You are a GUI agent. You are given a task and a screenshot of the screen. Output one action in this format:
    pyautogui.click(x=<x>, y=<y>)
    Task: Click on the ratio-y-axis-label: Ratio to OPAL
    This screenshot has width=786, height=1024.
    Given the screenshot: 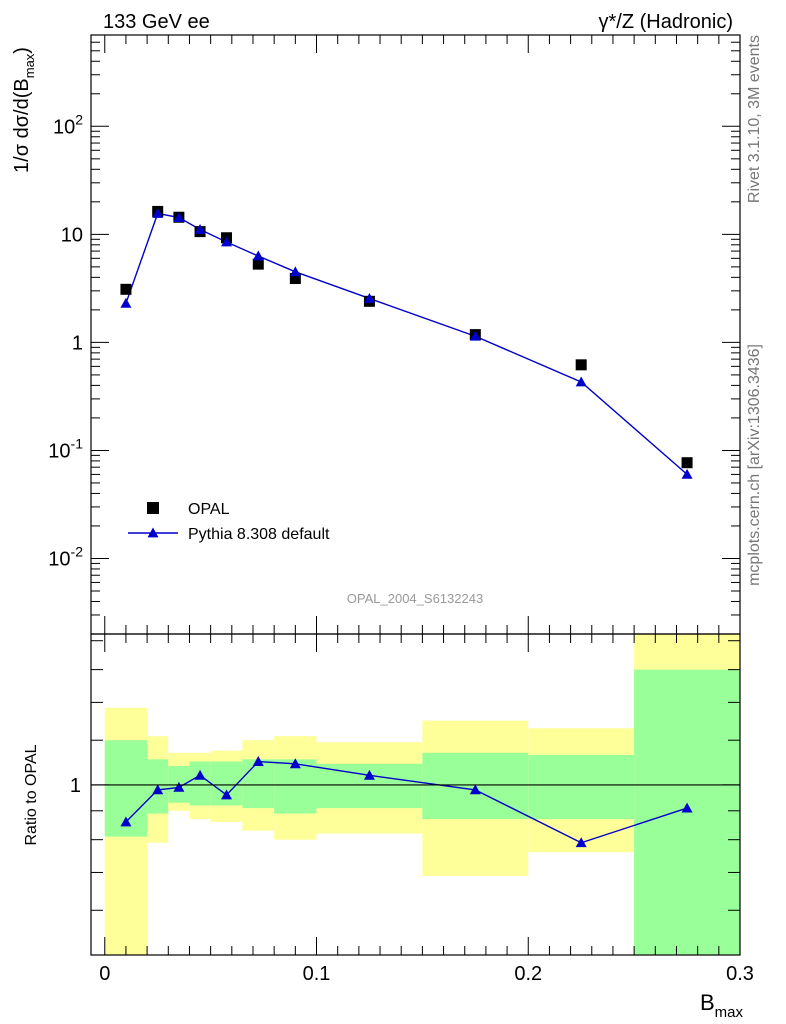 What is the action you would take?
    pyautogui.click(x=31, y=794)
    